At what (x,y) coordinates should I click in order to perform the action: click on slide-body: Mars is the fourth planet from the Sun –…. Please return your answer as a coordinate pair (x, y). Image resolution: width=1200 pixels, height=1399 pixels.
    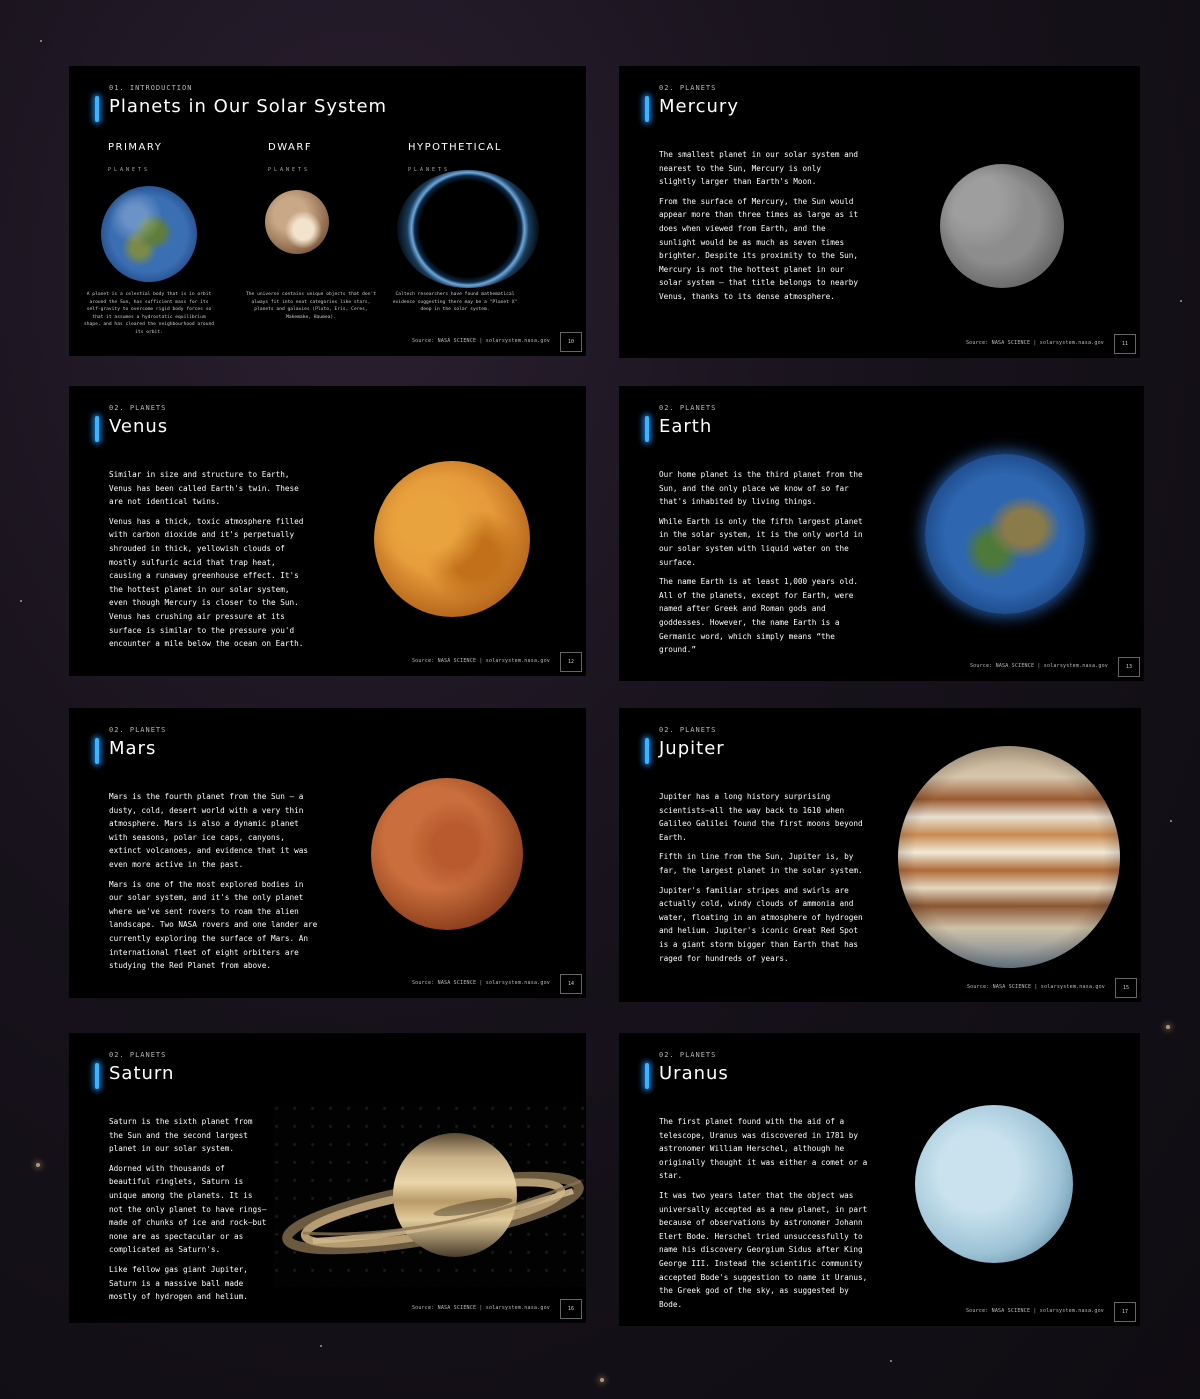
    Looking at the image, I should click on (214, 884).